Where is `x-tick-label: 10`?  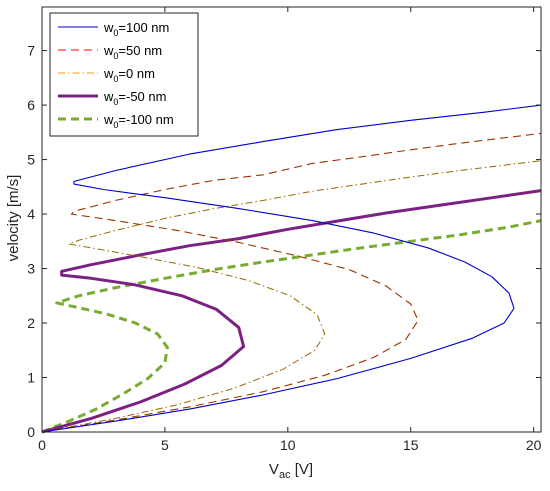 x-tick-label: 10 is located at coordinates (288, 445).